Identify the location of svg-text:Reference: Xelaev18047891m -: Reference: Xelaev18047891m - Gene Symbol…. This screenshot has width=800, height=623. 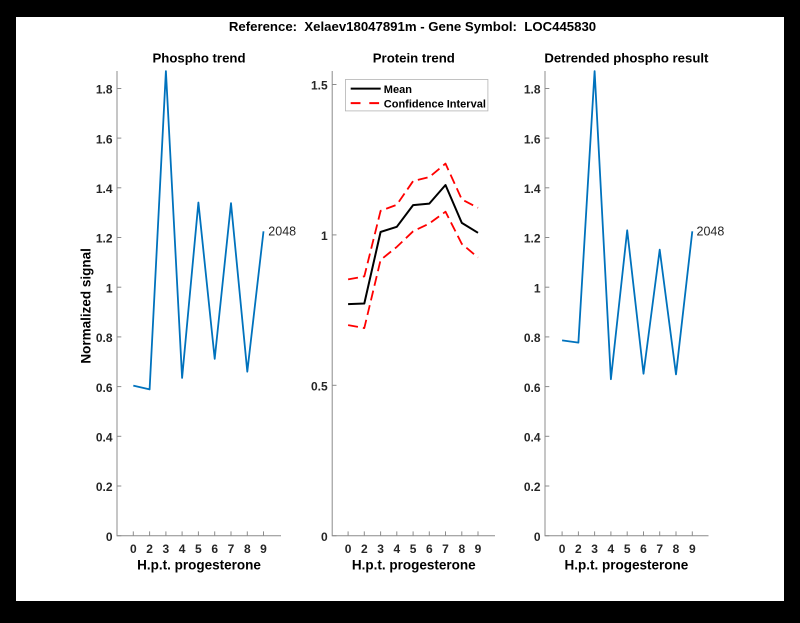
(412, 26).